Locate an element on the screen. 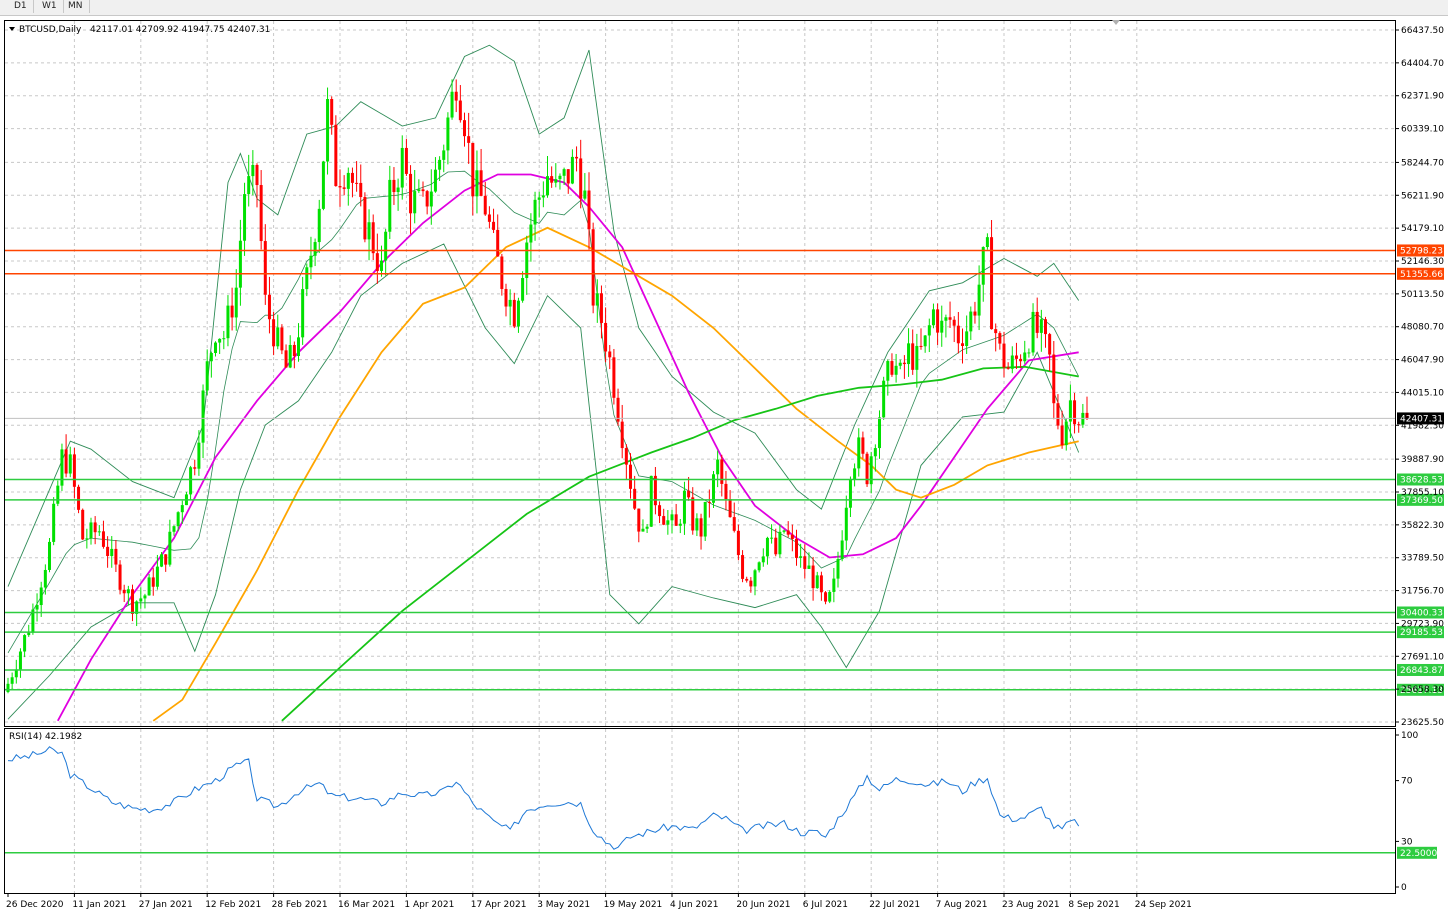  rsi-line is located at coordinates (543, 798).